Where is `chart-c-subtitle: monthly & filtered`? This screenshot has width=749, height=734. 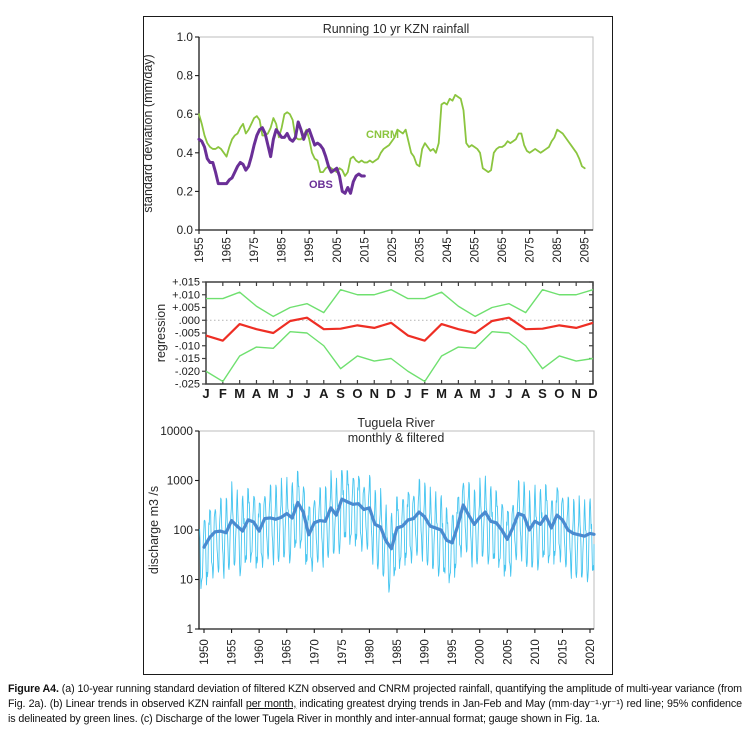 chart-c-subtitle: monthly & filtered is located at coordinates (395, 438).